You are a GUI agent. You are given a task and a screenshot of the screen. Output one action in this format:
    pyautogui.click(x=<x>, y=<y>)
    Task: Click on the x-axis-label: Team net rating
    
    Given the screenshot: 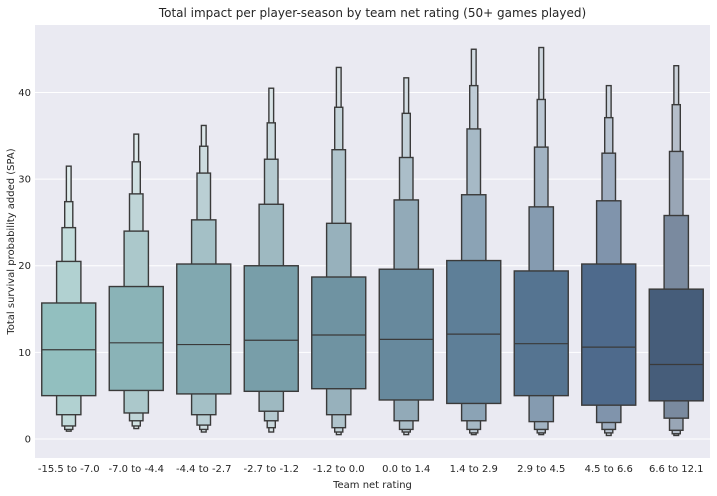 What is the action you would take?
    pyautogui.click(x=372, y=485)
    